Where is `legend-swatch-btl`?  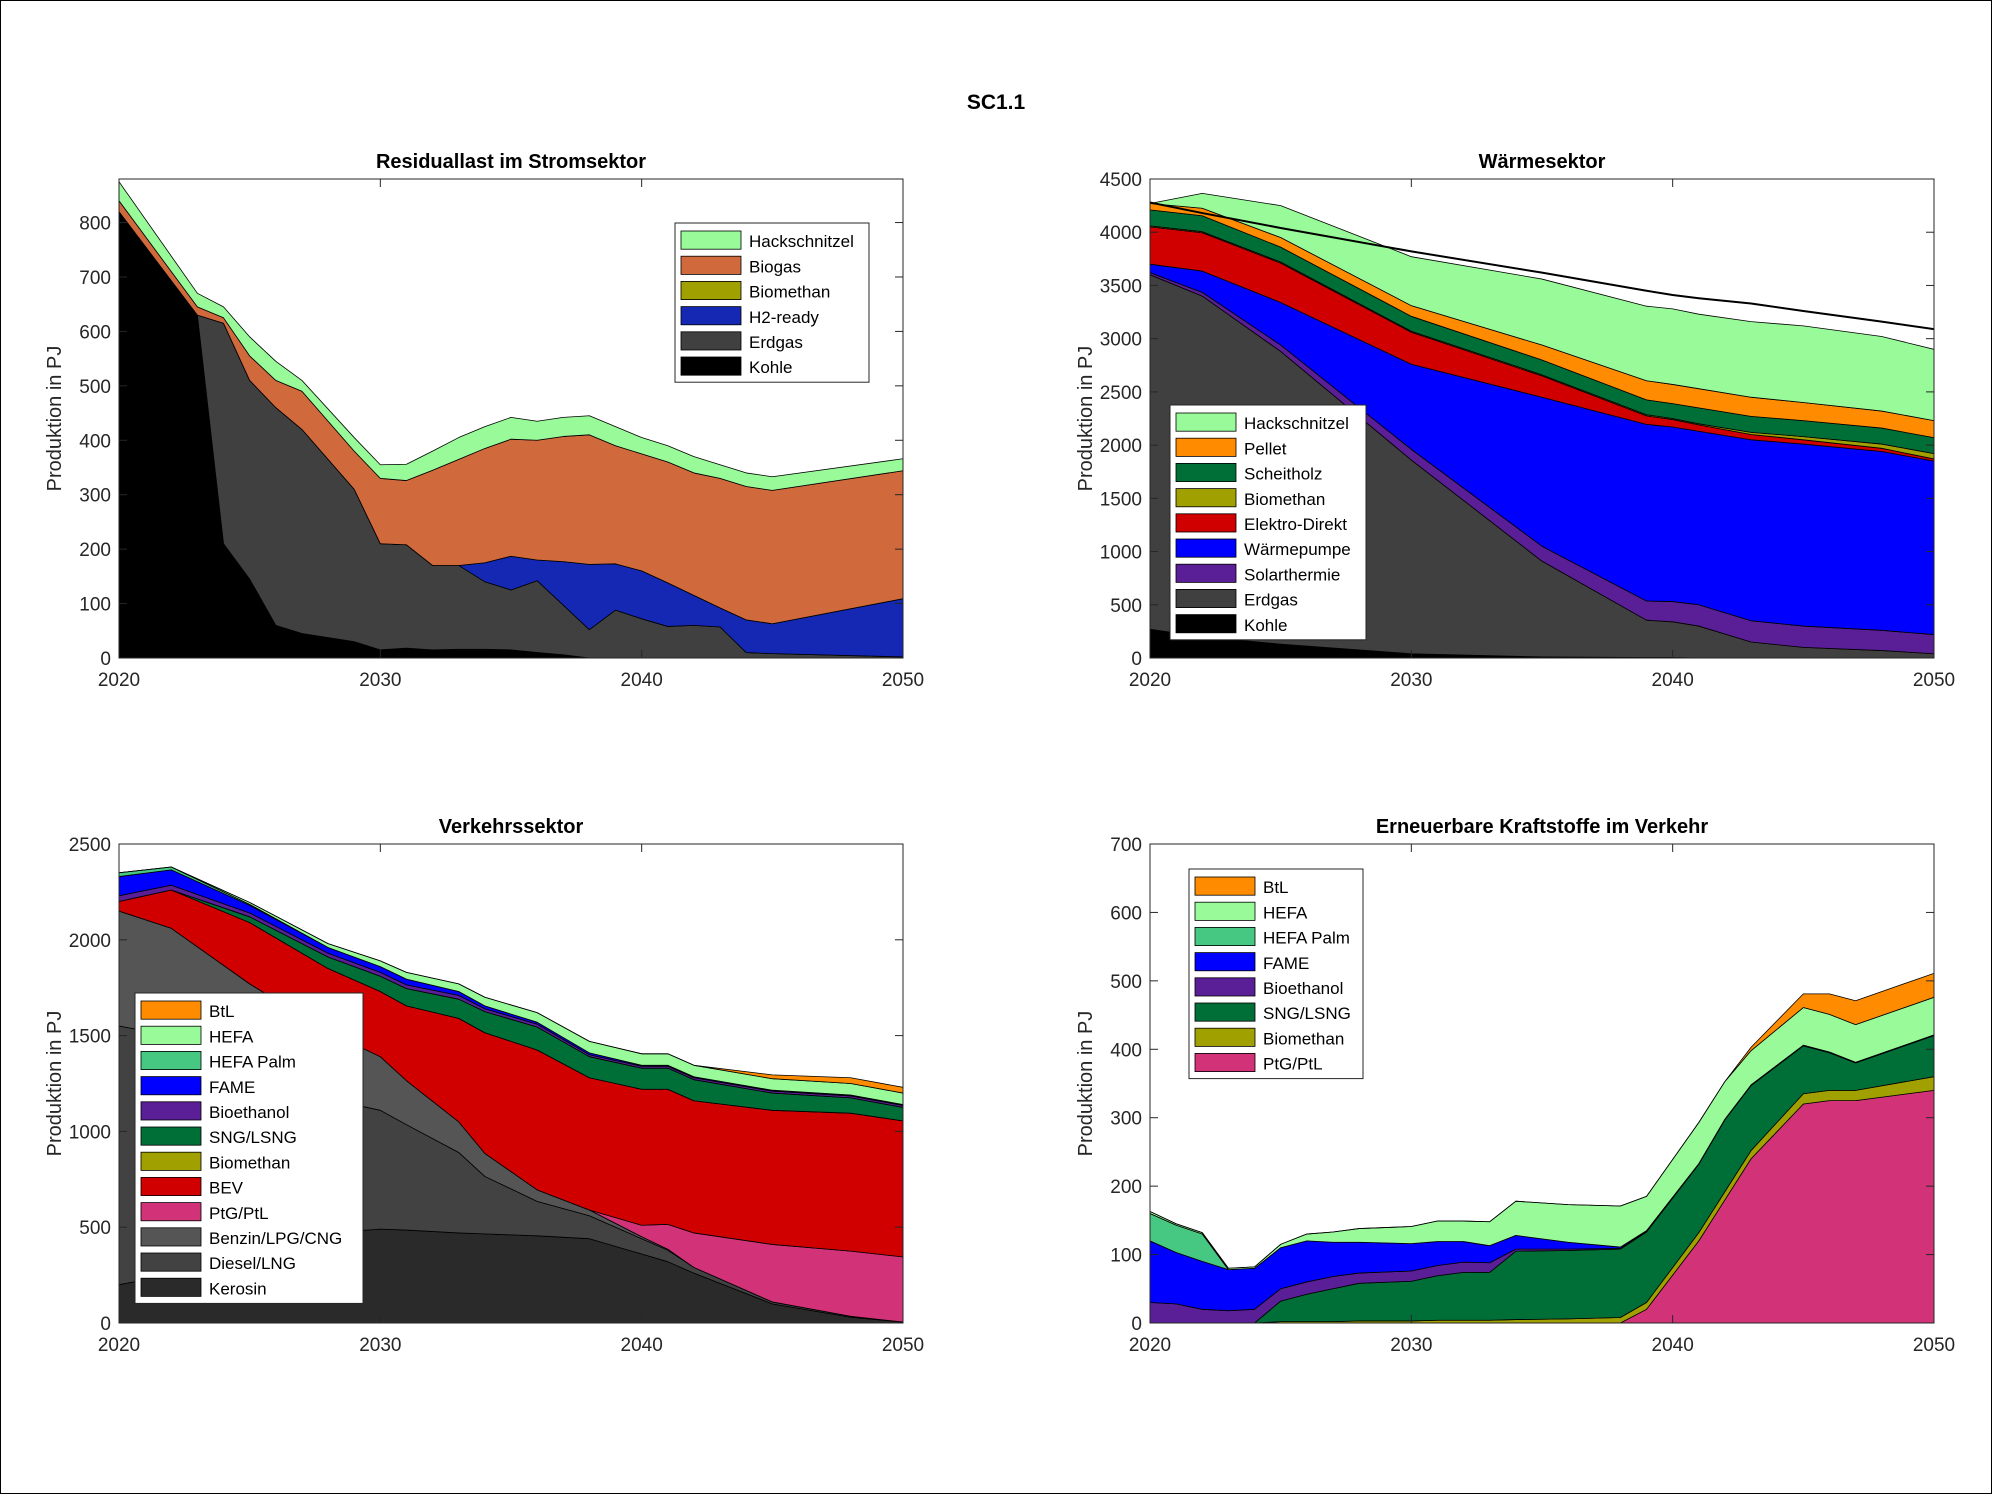
legend-swatch-btl is located at coordinates (1225, 886).